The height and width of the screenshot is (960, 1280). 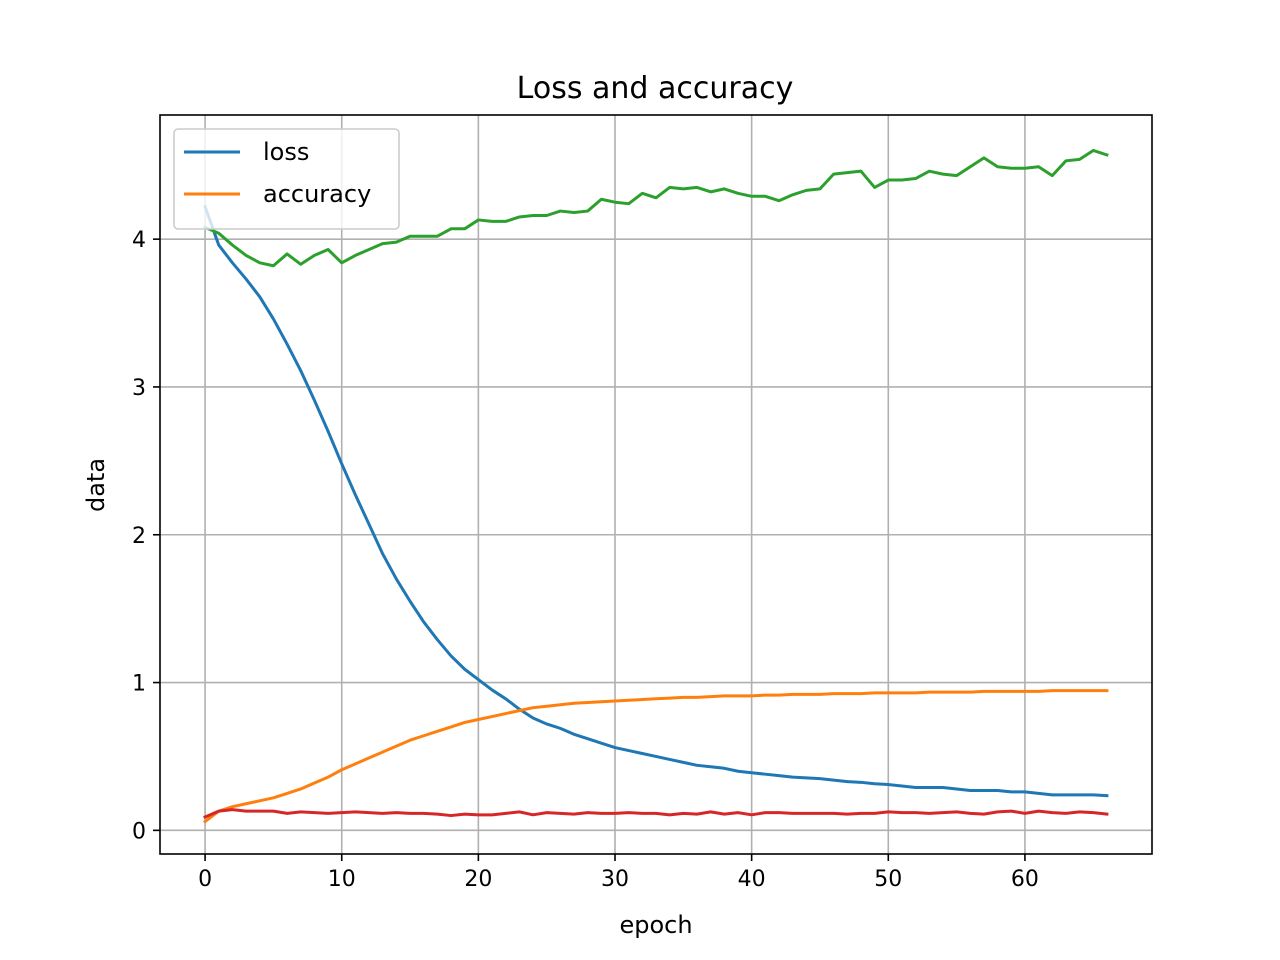 What do you see at coordinates (96, 485) in the screenshot?
I see `y-axis-label: data` at bounding box center [96, 485].